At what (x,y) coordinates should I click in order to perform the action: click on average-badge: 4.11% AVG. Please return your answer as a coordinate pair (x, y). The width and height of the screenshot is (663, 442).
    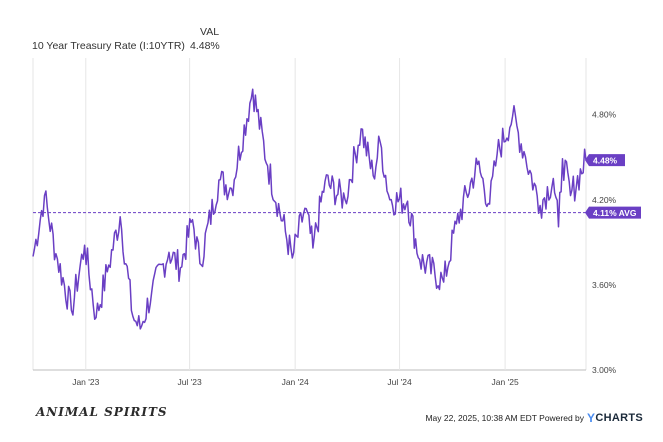
    Looking at the image, I should click on (613, 212).